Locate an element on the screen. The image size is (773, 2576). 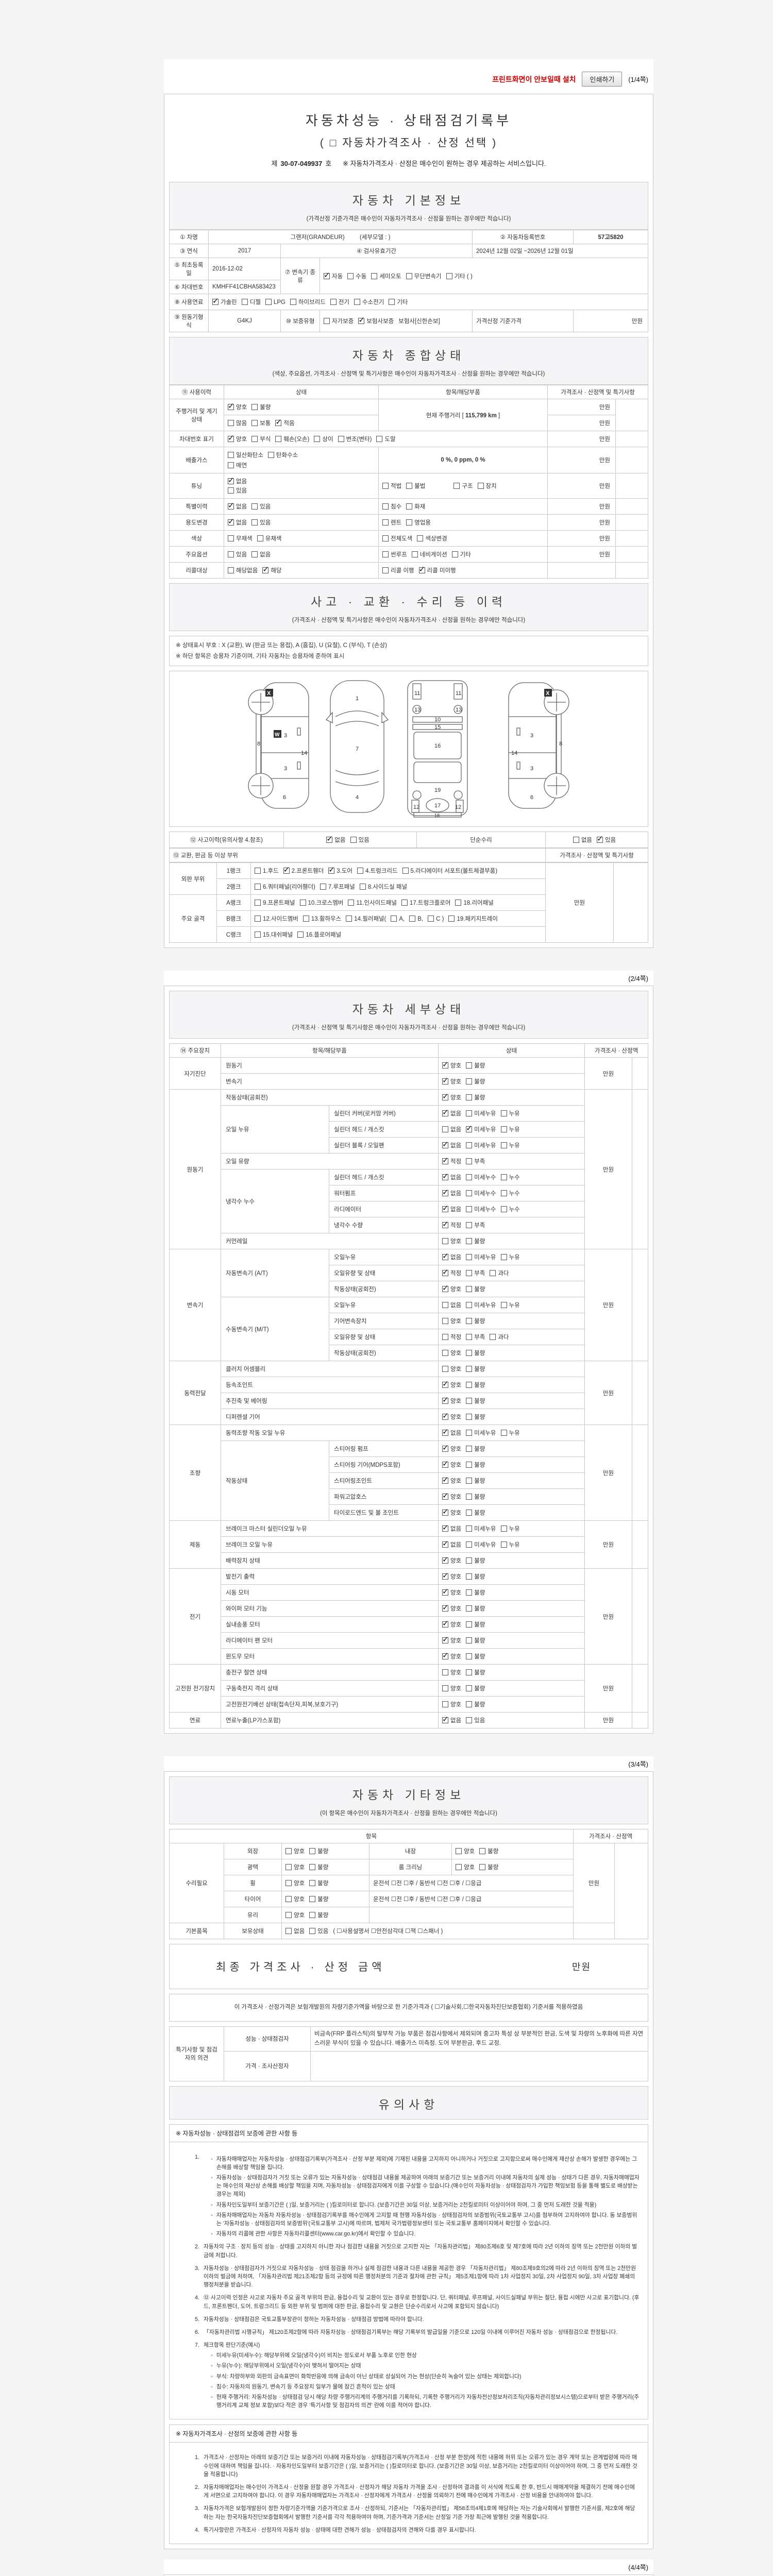
exterior-options: 양호 불량 is located at coordinates (325, 1851).